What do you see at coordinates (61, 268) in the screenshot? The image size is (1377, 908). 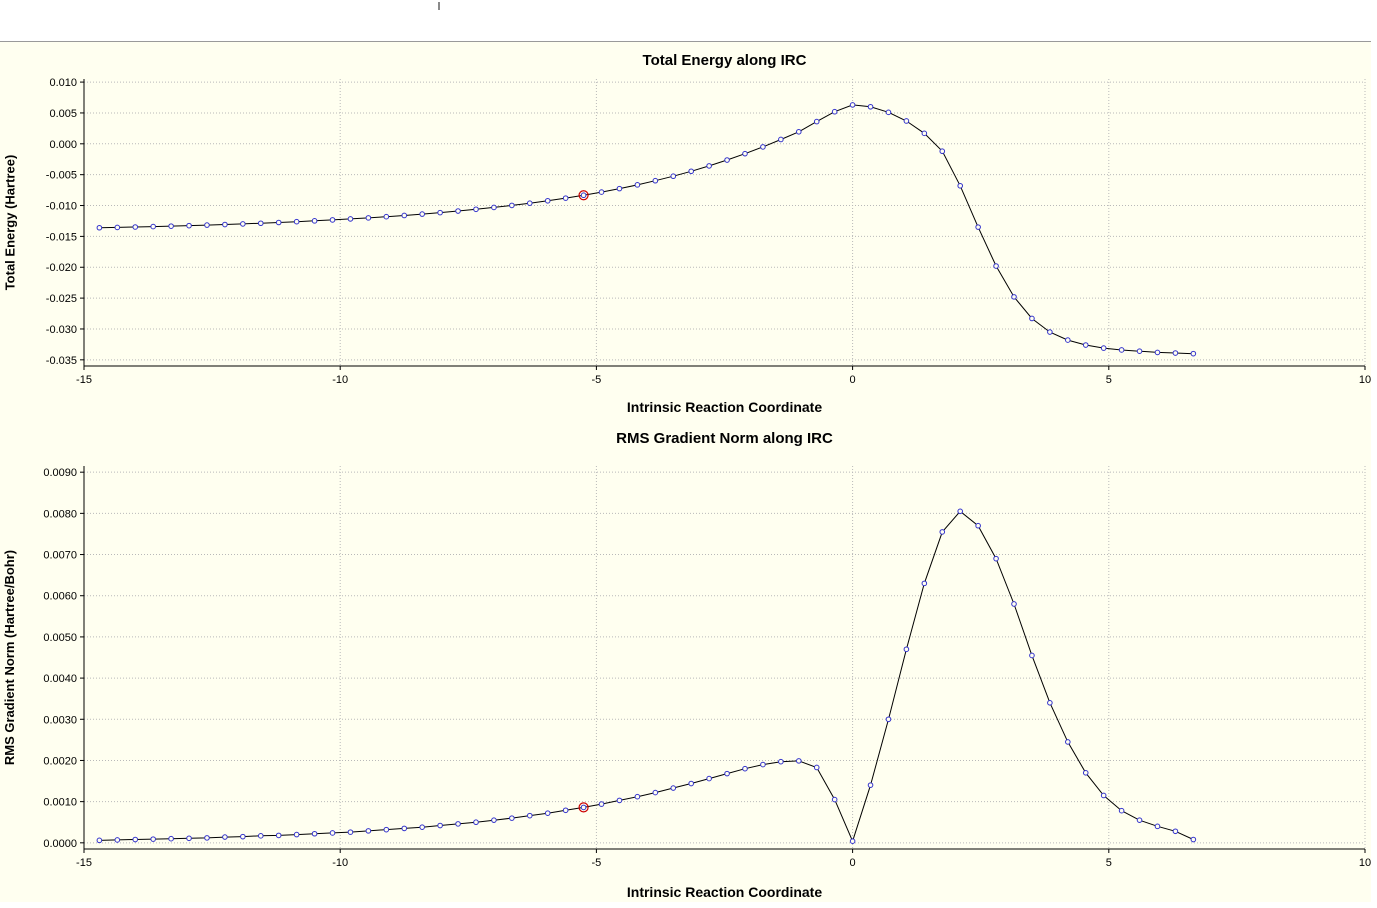 I see `svg-text: -0.020` at bounding box center [61, 268].